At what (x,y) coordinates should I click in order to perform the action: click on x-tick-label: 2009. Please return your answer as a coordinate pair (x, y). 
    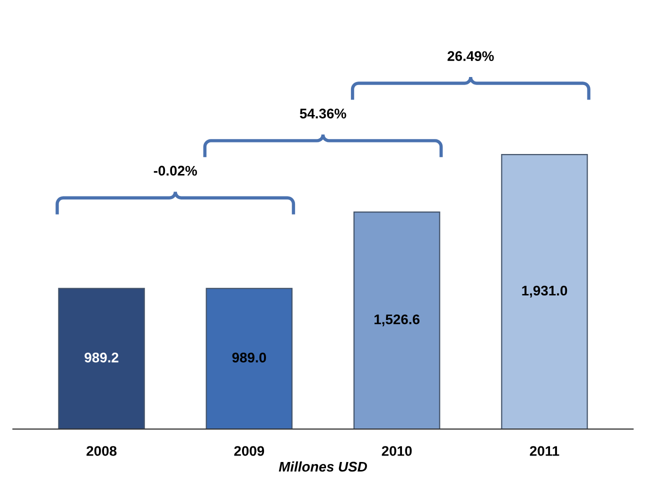
    Looking at the image, I should click on (249, 451).